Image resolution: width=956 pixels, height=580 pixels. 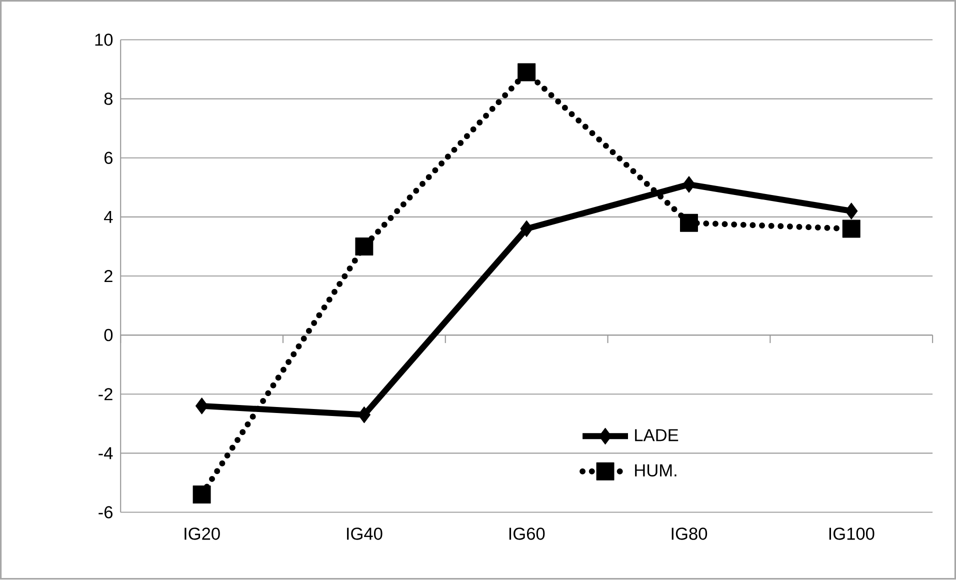 I want to click on y-tick-label: -6, so click(x=105, y=512).